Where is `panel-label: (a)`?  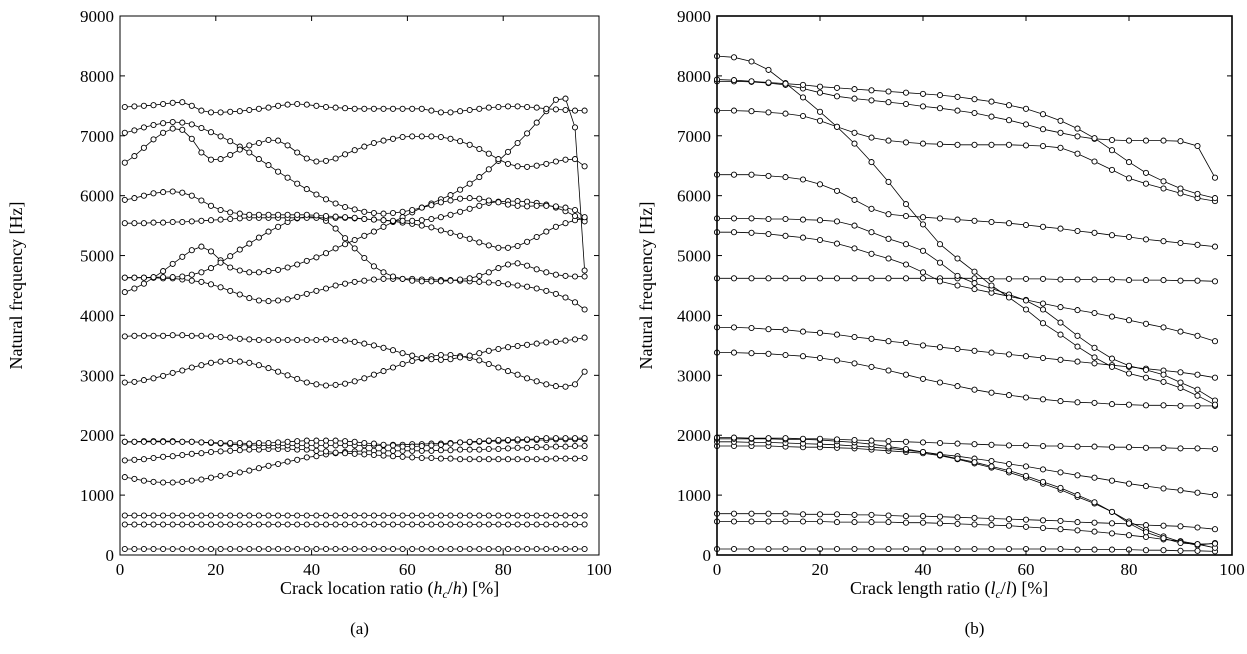
panel-label: (a) is located at coordinates (359, 628).